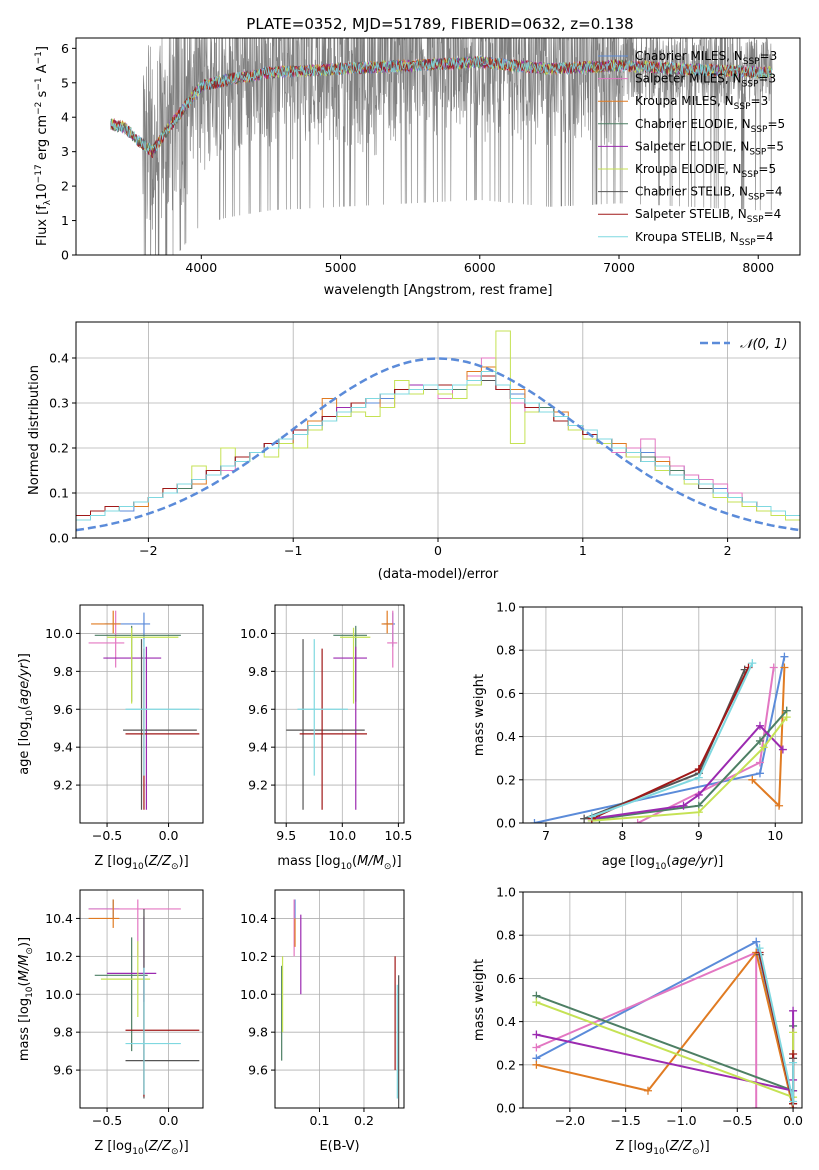  Describe the element at coordinates (693, 765) in the screenshot. I see `line-chabrier_elodie` at that location.